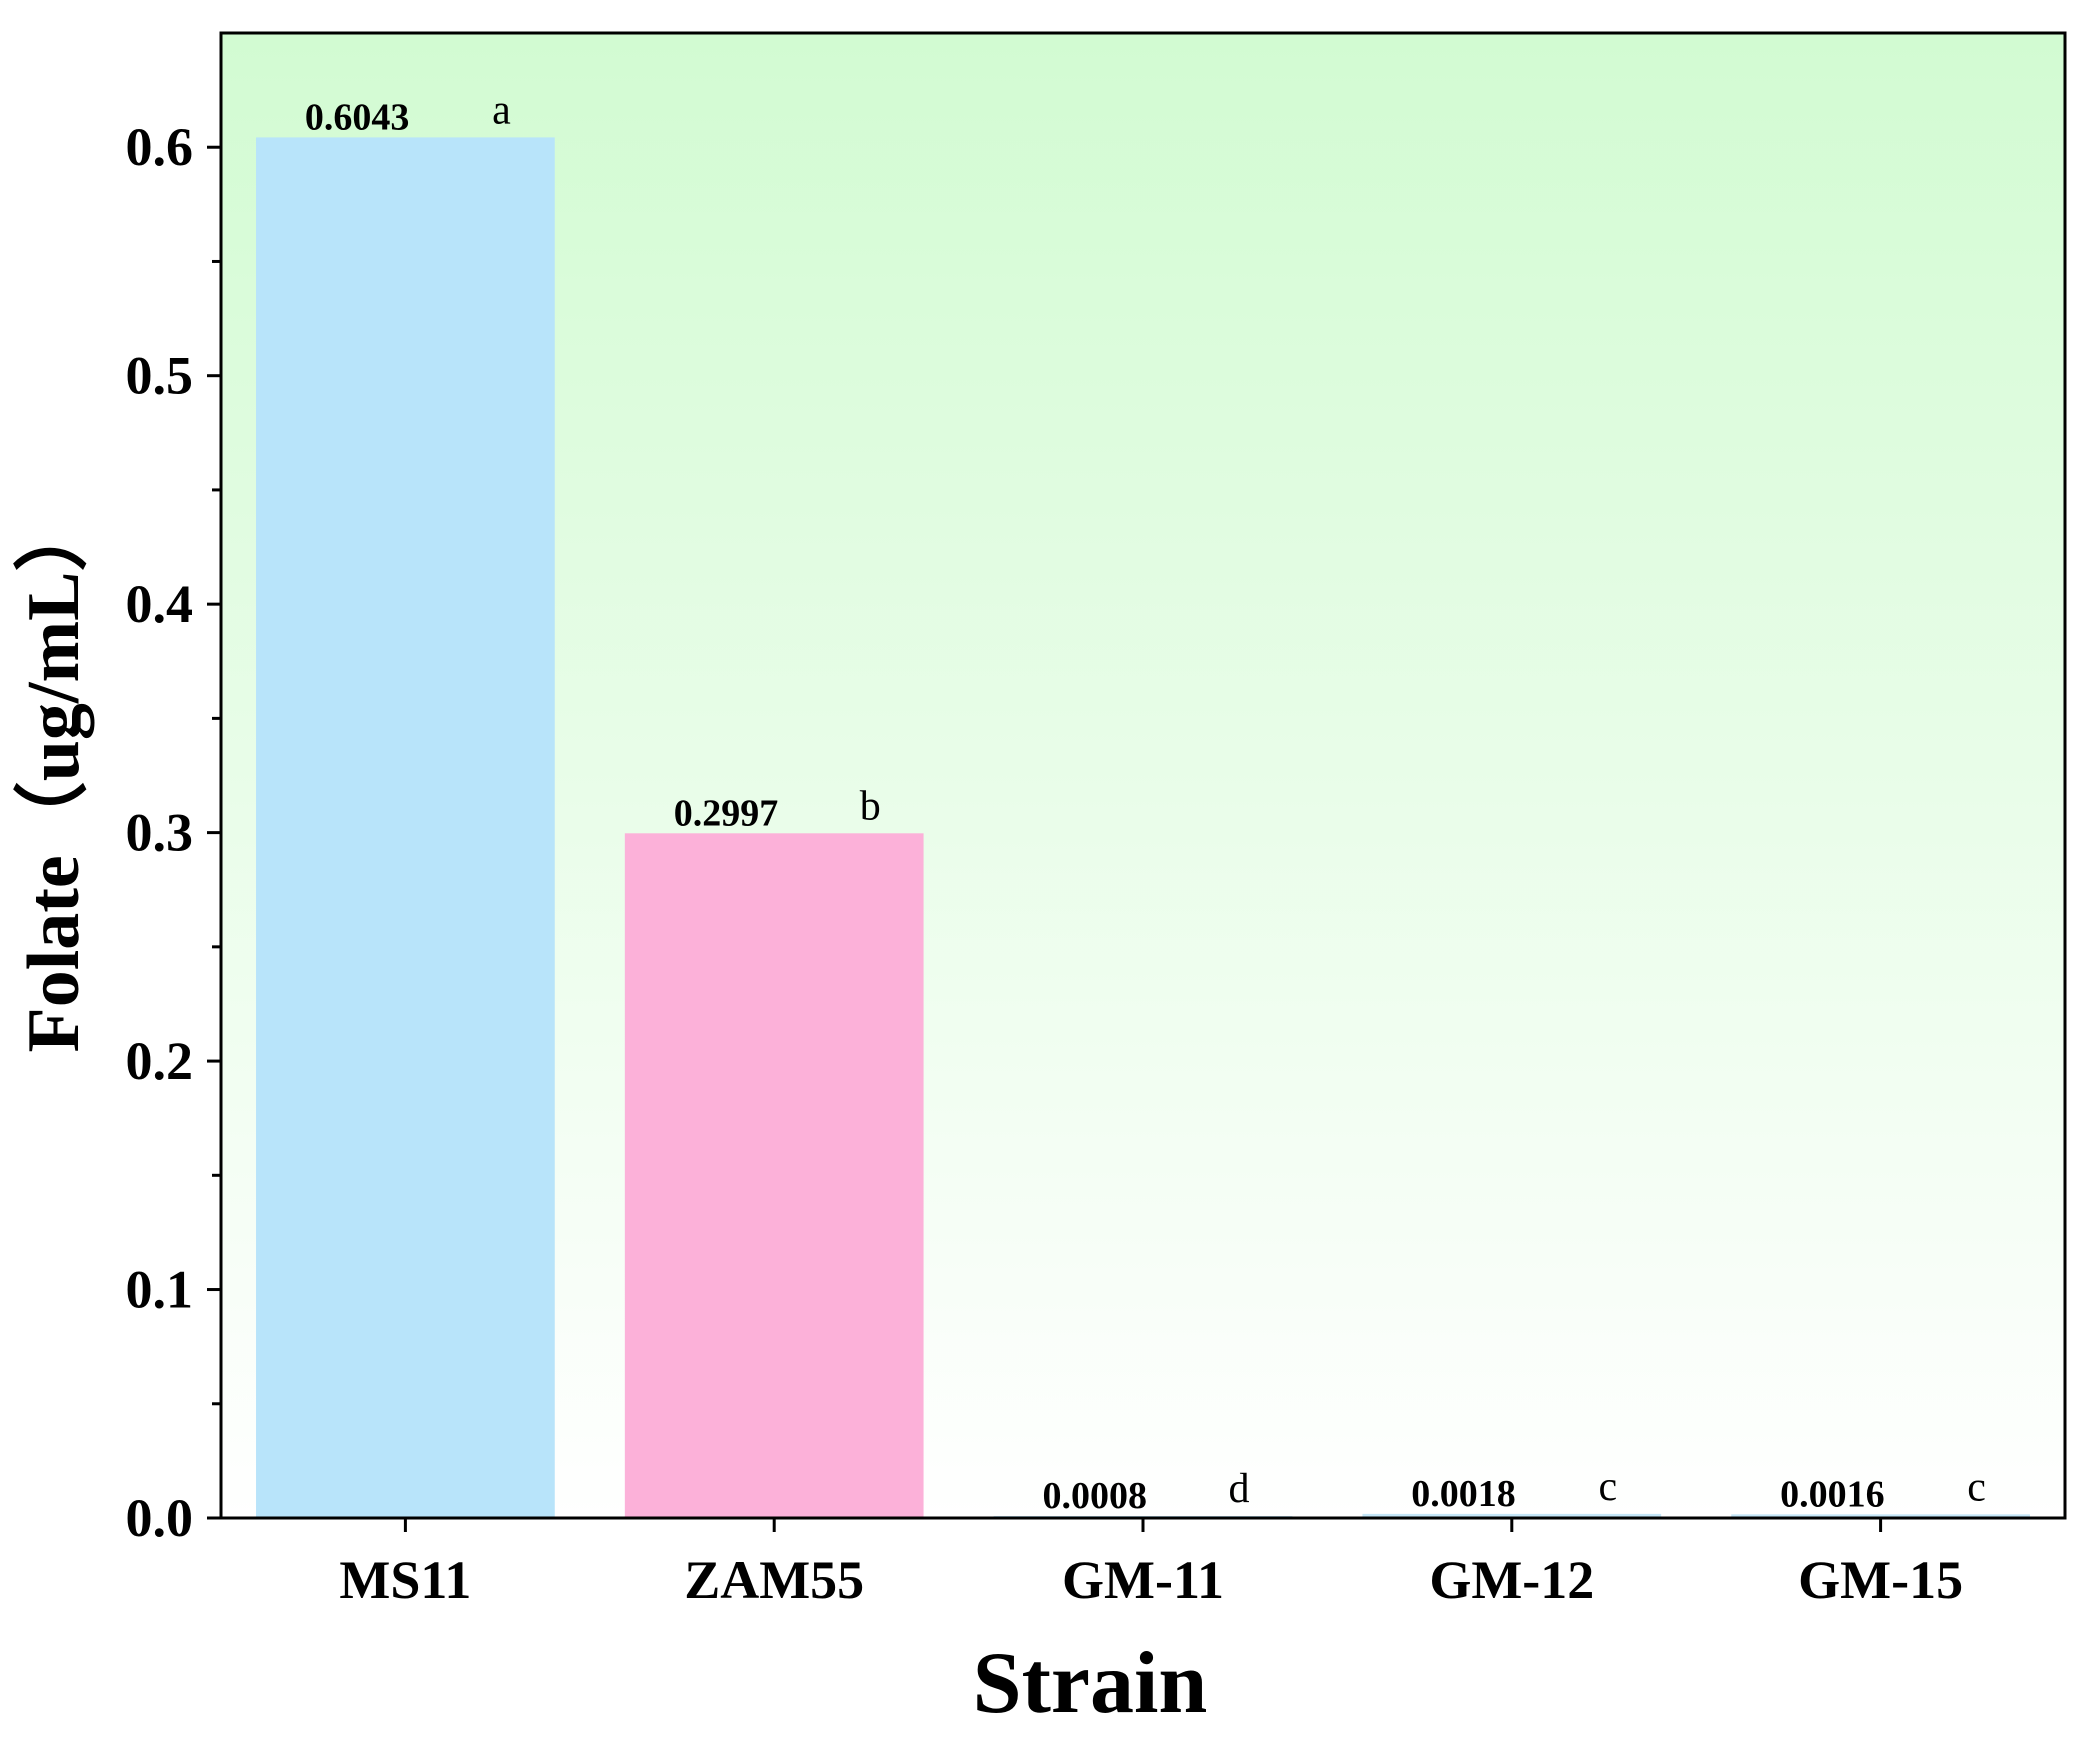  Describe the element at coordinates (54, 775) in the screenshot. I see `y-axis-title: Folate（ug/mL）` at that location.